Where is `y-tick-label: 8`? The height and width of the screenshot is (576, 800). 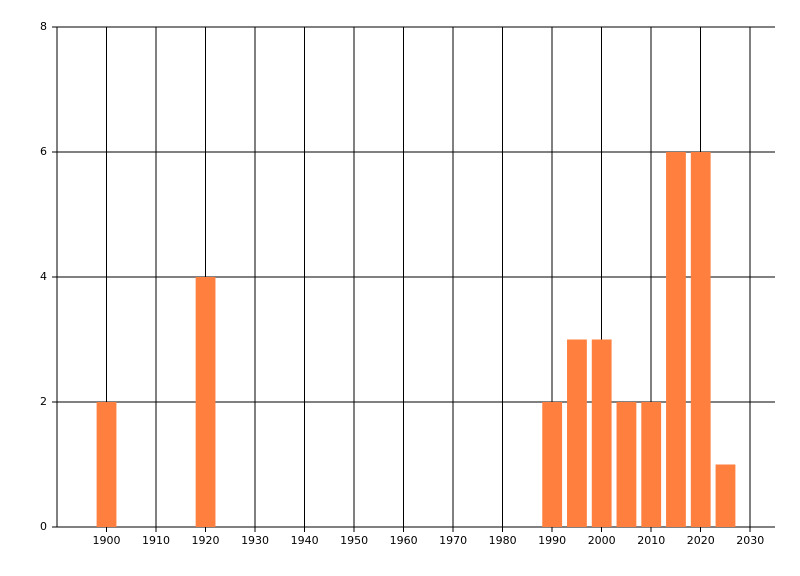
y-tick-label: 8 is located at coordinates (43, 26).